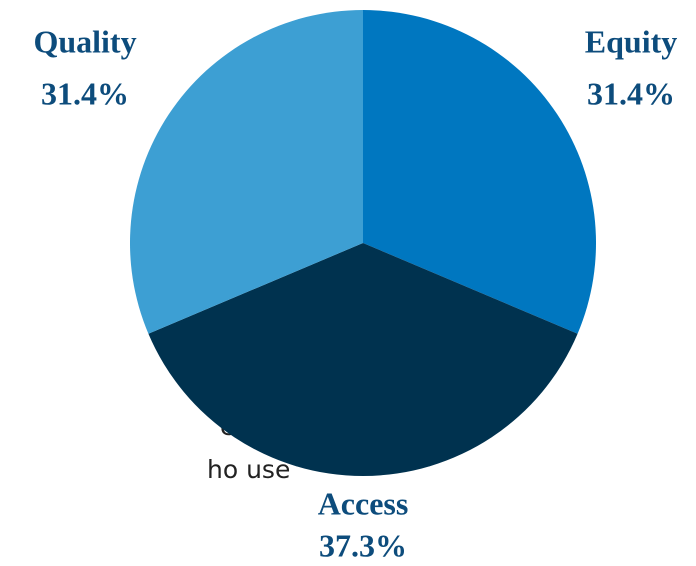 Image resolution: width=696 pixels, height=566 pixels. What do you see at coordinates (363, 545) in the screenshot?
I see `slice-value: 37.3%` at bounding box center [363, 545].